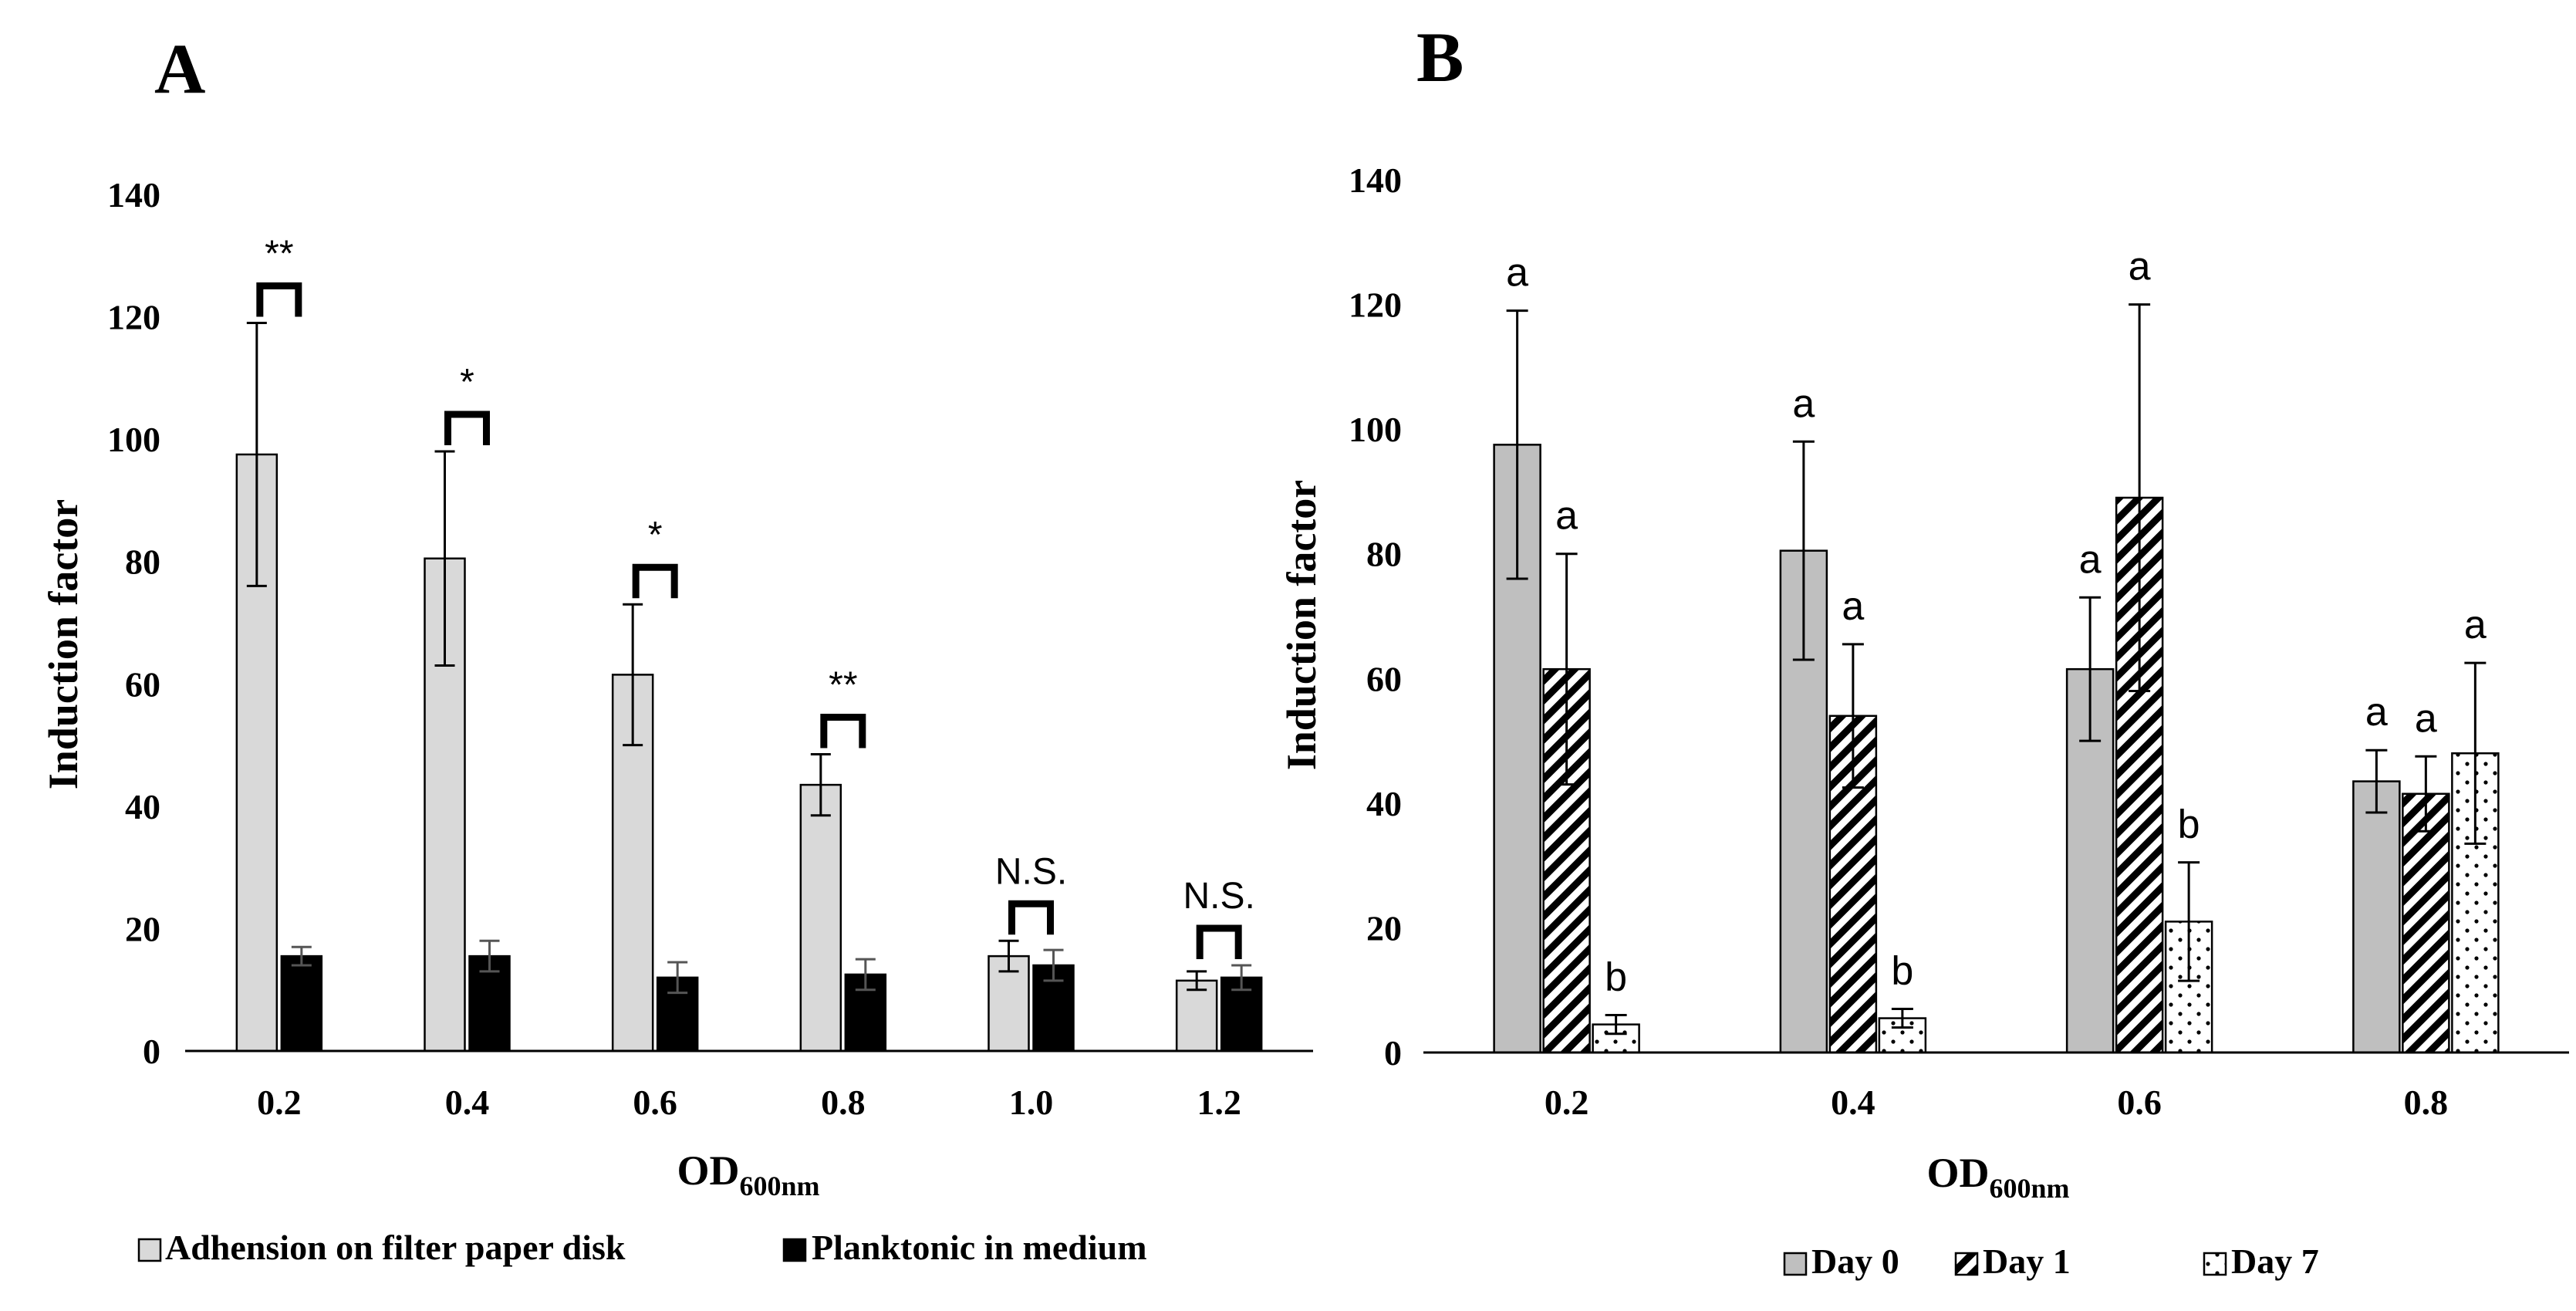 This screenshot has height=1311, width=2576. What do you see at coordinates (779, 1186) in the screenshot?
I see `panel-a-xlabel-sub: 600nm` at bounding box center [779, 1186].